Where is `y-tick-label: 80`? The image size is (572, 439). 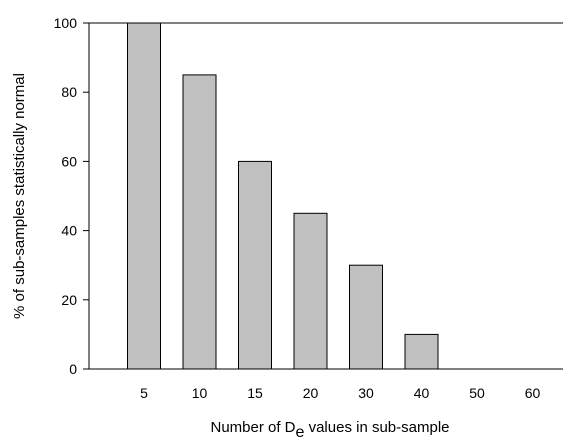
y-tick-label: 80 is located at coordinates (69, 92).